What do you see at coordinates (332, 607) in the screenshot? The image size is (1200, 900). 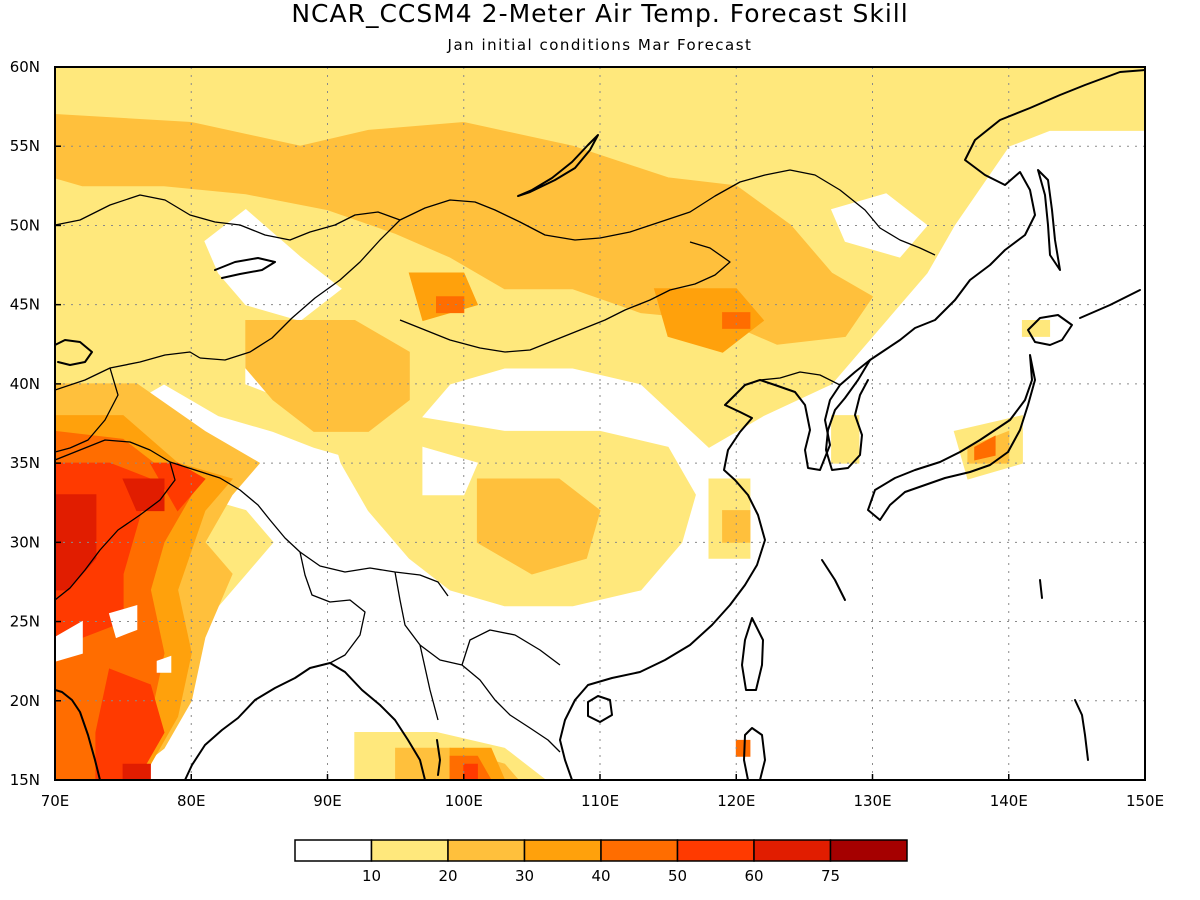 I see `northeast-india-borders` at bounding box center [332, 607].